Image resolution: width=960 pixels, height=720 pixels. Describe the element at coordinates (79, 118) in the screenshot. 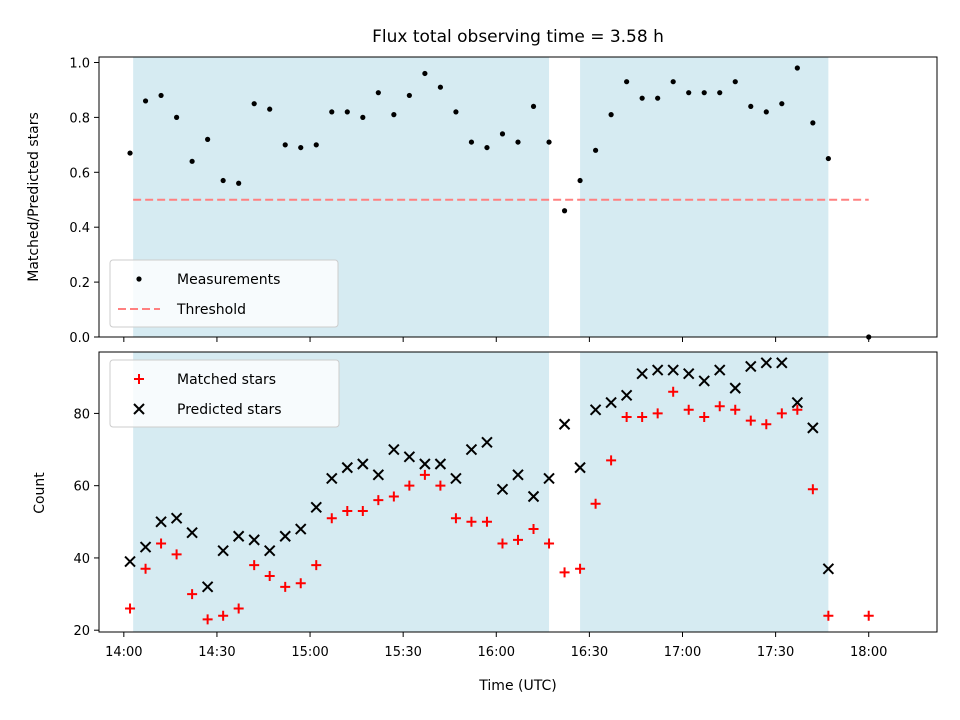

I see `y-tick-label: 0.8` at that location.